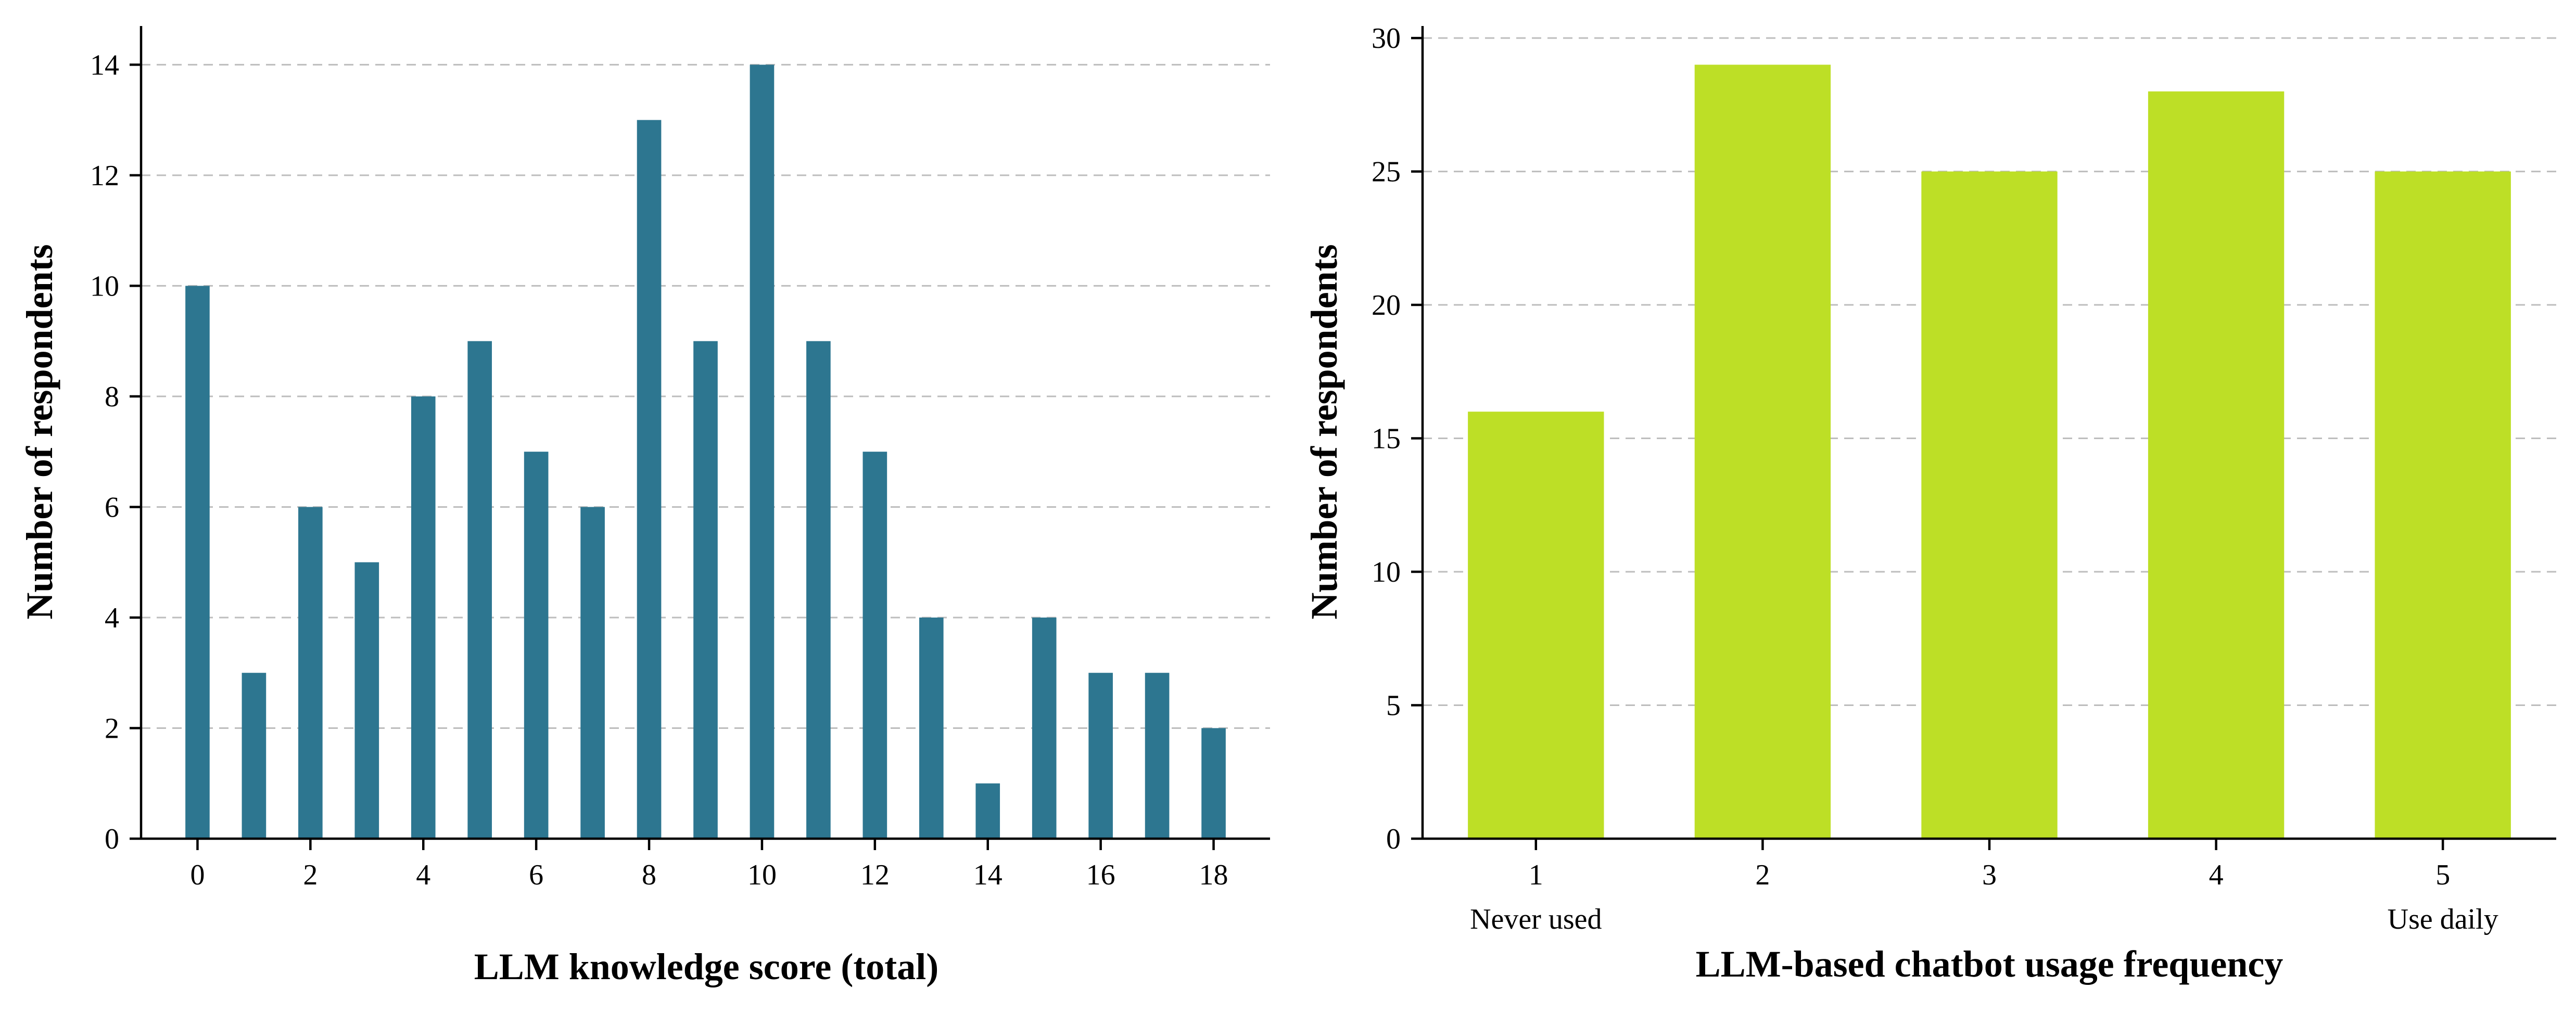 This screenshot has width=2576, height=1014. Describe the element at coordinates (423, 875) in the screenshot. I see `left-x-tick-label: 4` at that location.